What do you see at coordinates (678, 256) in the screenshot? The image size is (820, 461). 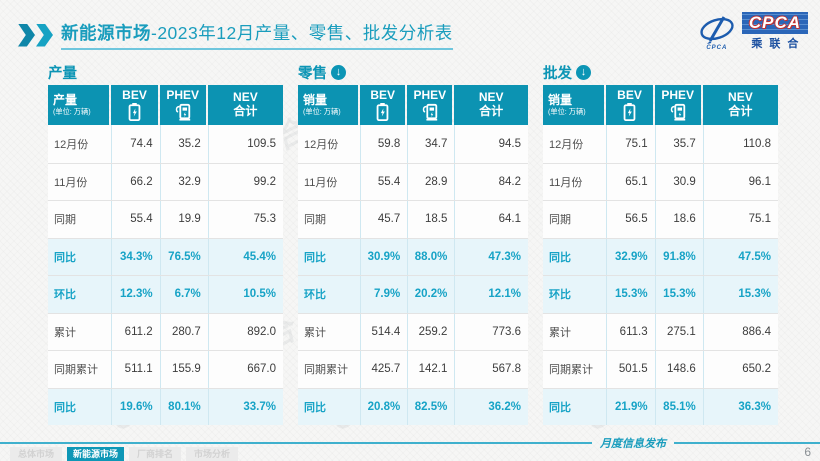 I see `cell-value: 91.8%` at bounding box center [678, 256].